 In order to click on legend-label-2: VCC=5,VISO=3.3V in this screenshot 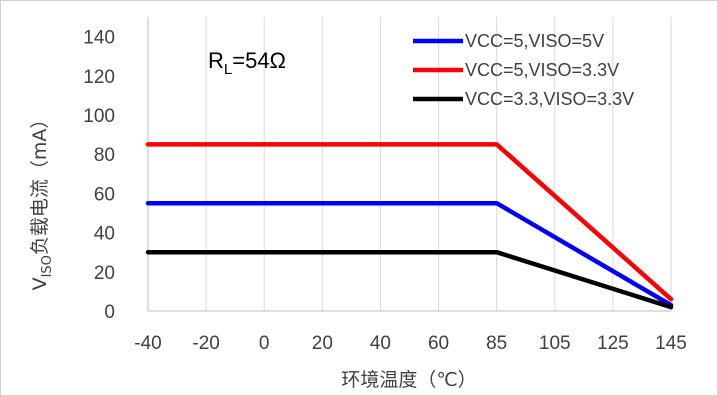, I will do `click(542, 70)`.